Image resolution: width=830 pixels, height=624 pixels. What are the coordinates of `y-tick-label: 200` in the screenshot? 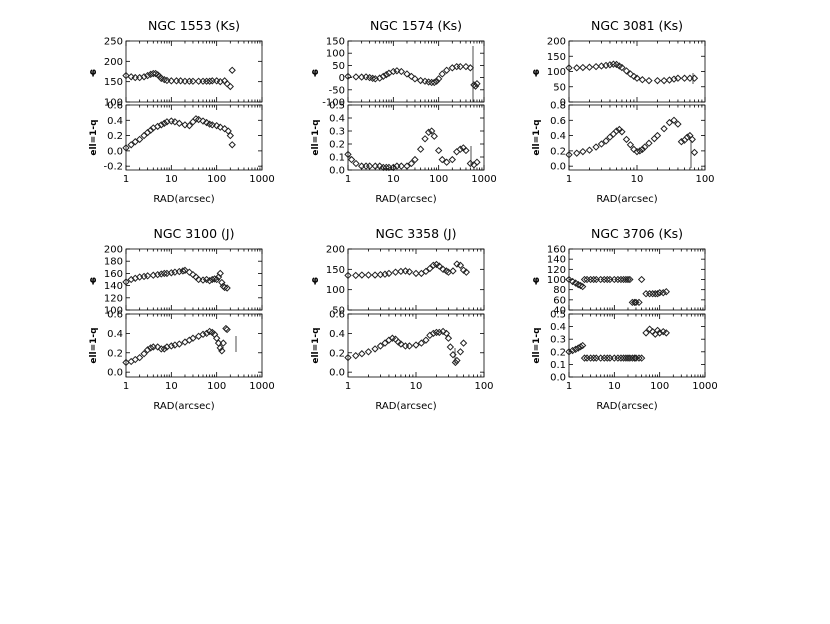 It's located at (113, 62).